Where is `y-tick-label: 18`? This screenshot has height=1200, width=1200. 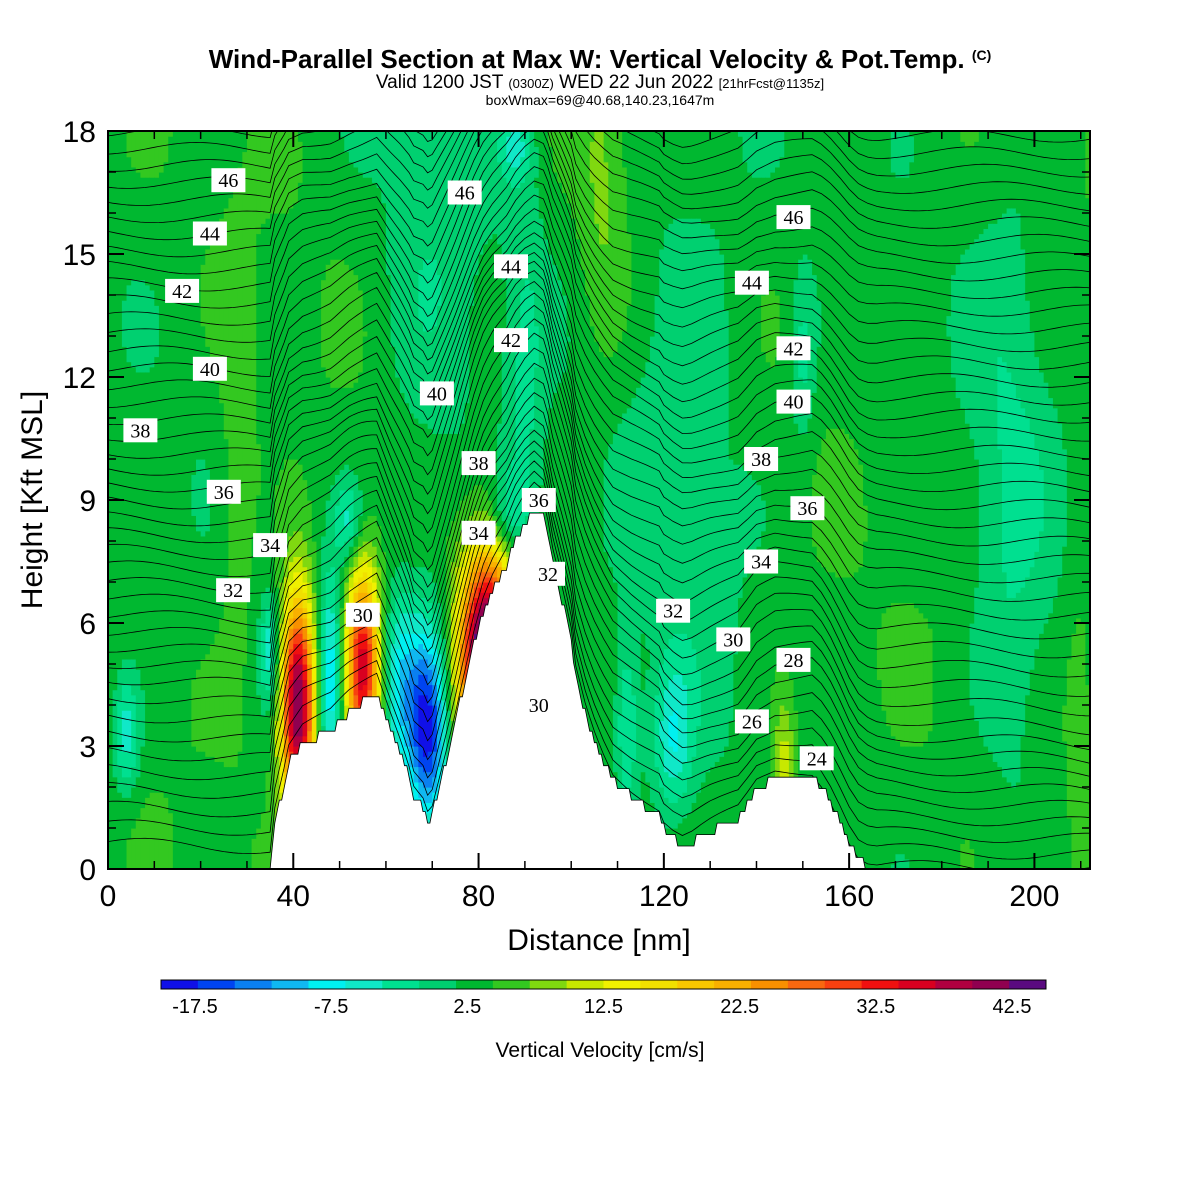
y-tick-label: 18 is located at coordinates (79, 132).